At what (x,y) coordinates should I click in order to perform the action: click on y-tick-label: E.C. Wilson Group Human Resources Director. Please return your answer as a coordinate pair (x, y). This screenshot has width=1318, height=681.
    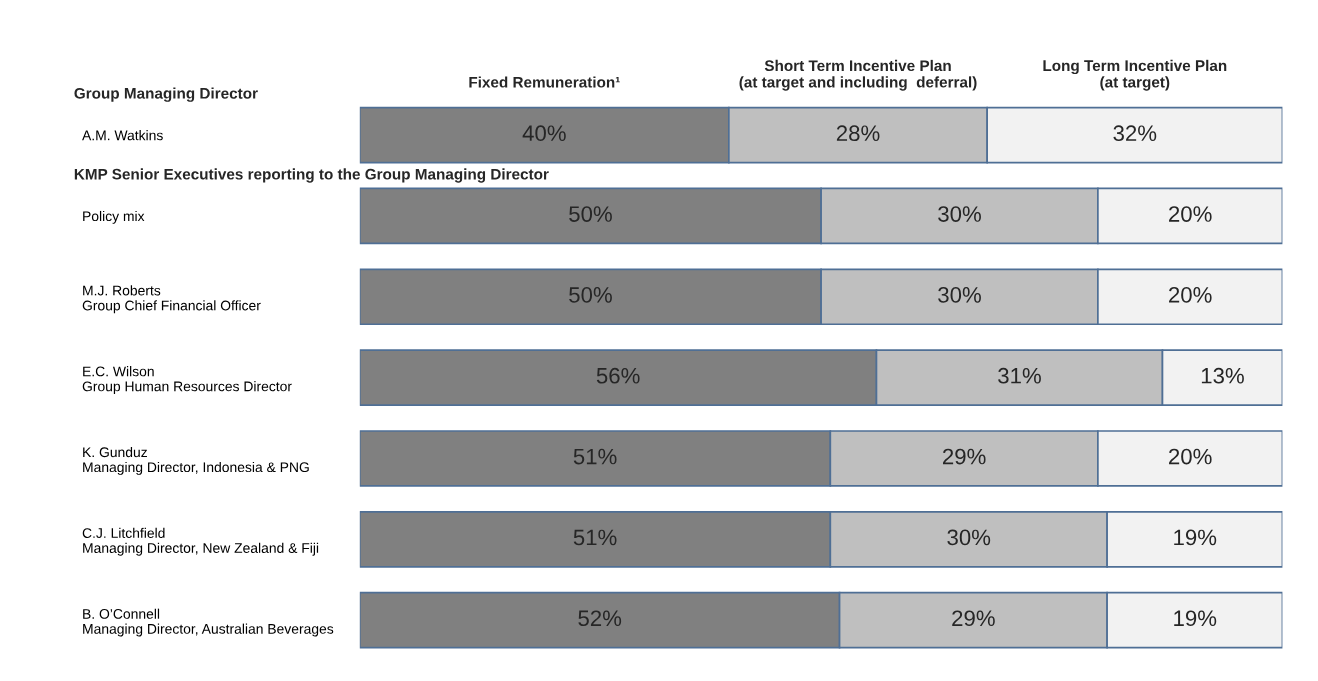
    Looking at the image, I should click on (187, 380).